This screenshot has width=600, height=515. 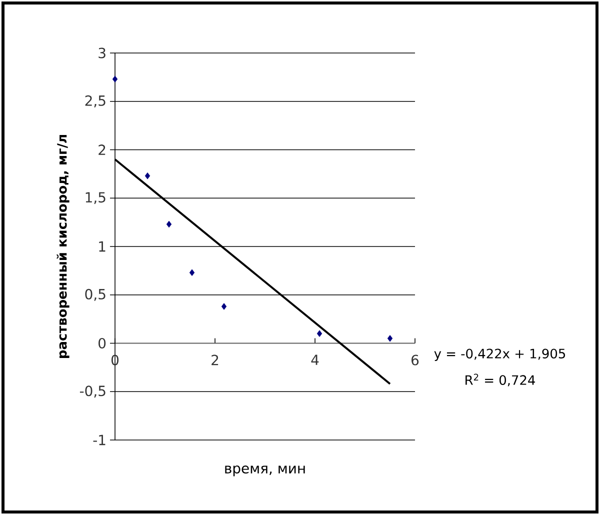 What do you see at coordinates (500, 380) in the screenshot?
I see `text: R$^{2}$ = 0,724` at bounding box center [500, 380].